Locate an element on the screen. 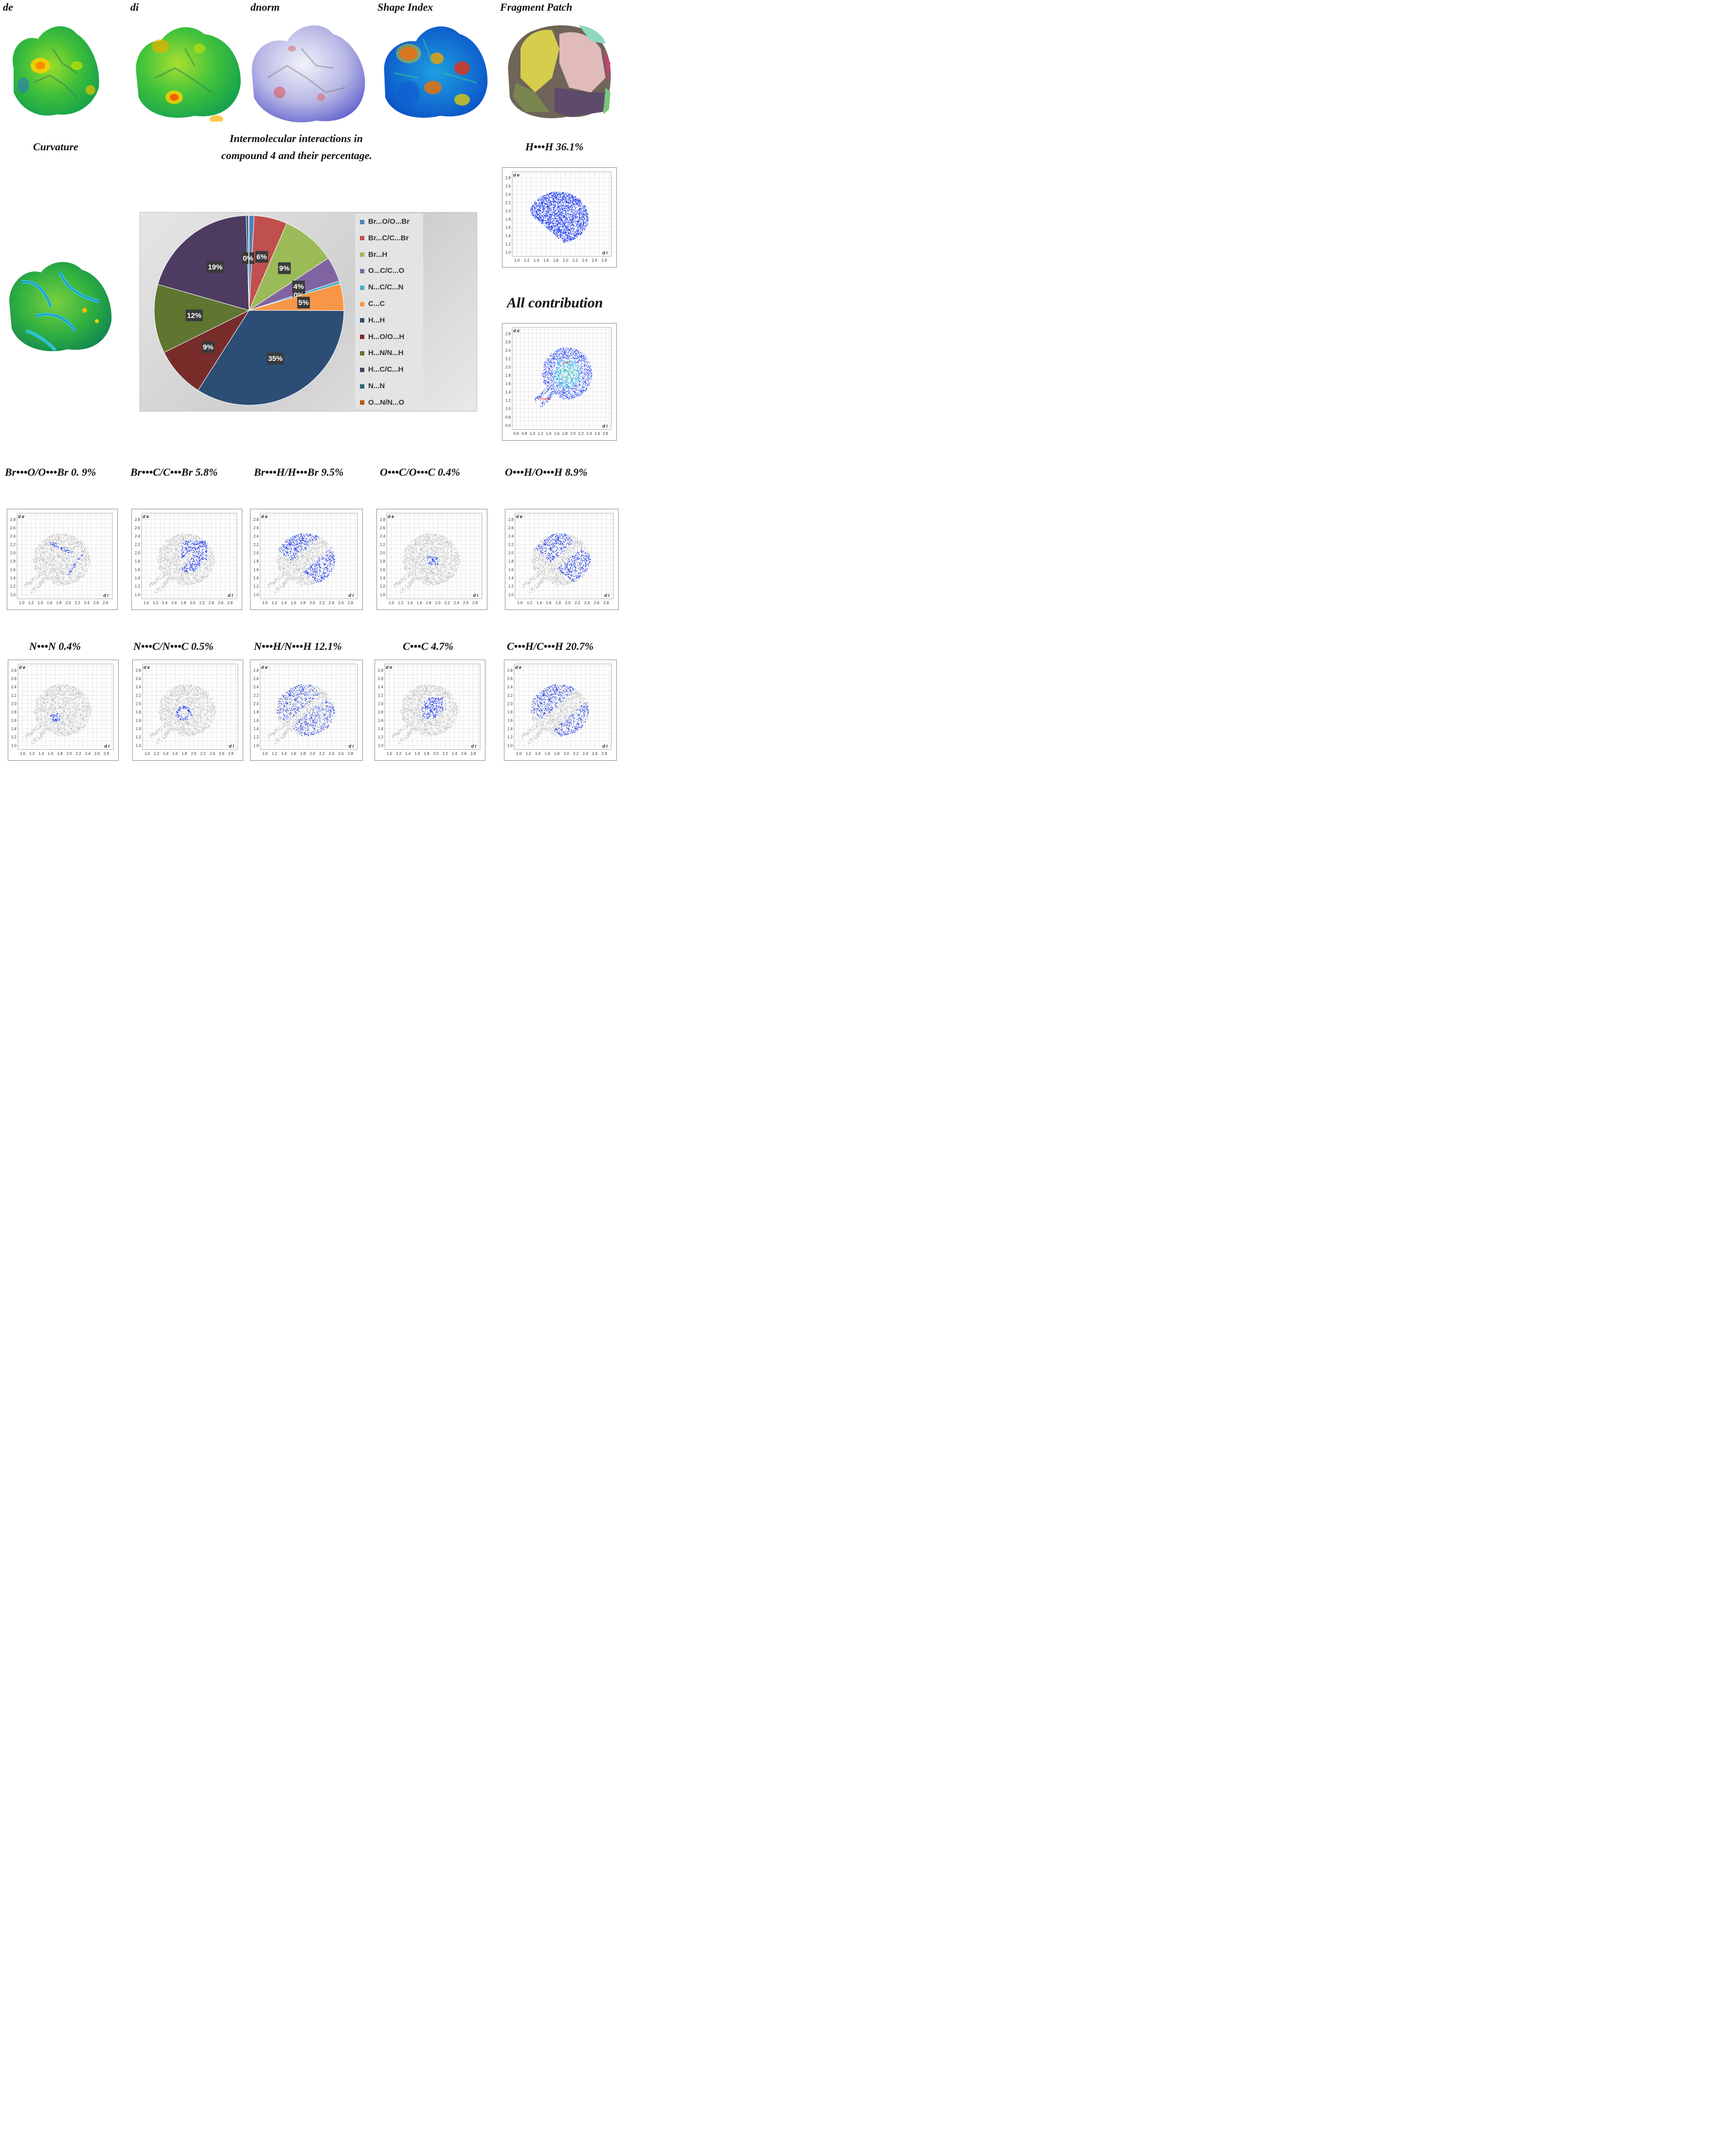 The image size is (1736, 2131). legend-item: O...N/N...O is located at coordinates (382, 403).